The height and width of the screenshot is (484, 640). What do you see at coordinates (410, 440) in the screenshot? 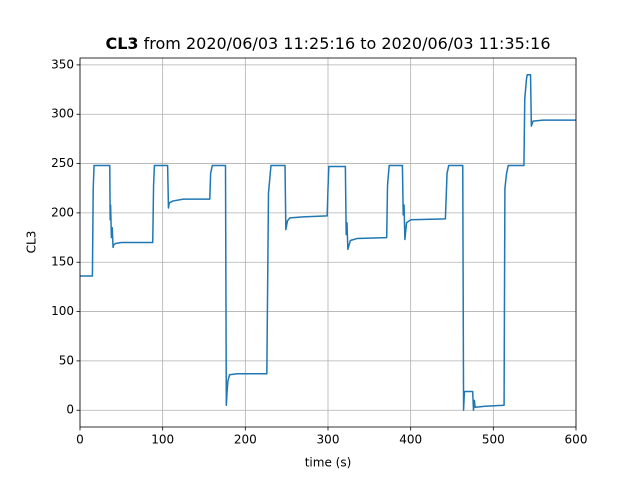
I see `x-tick-label: 400` at bounding box center [410, 440].